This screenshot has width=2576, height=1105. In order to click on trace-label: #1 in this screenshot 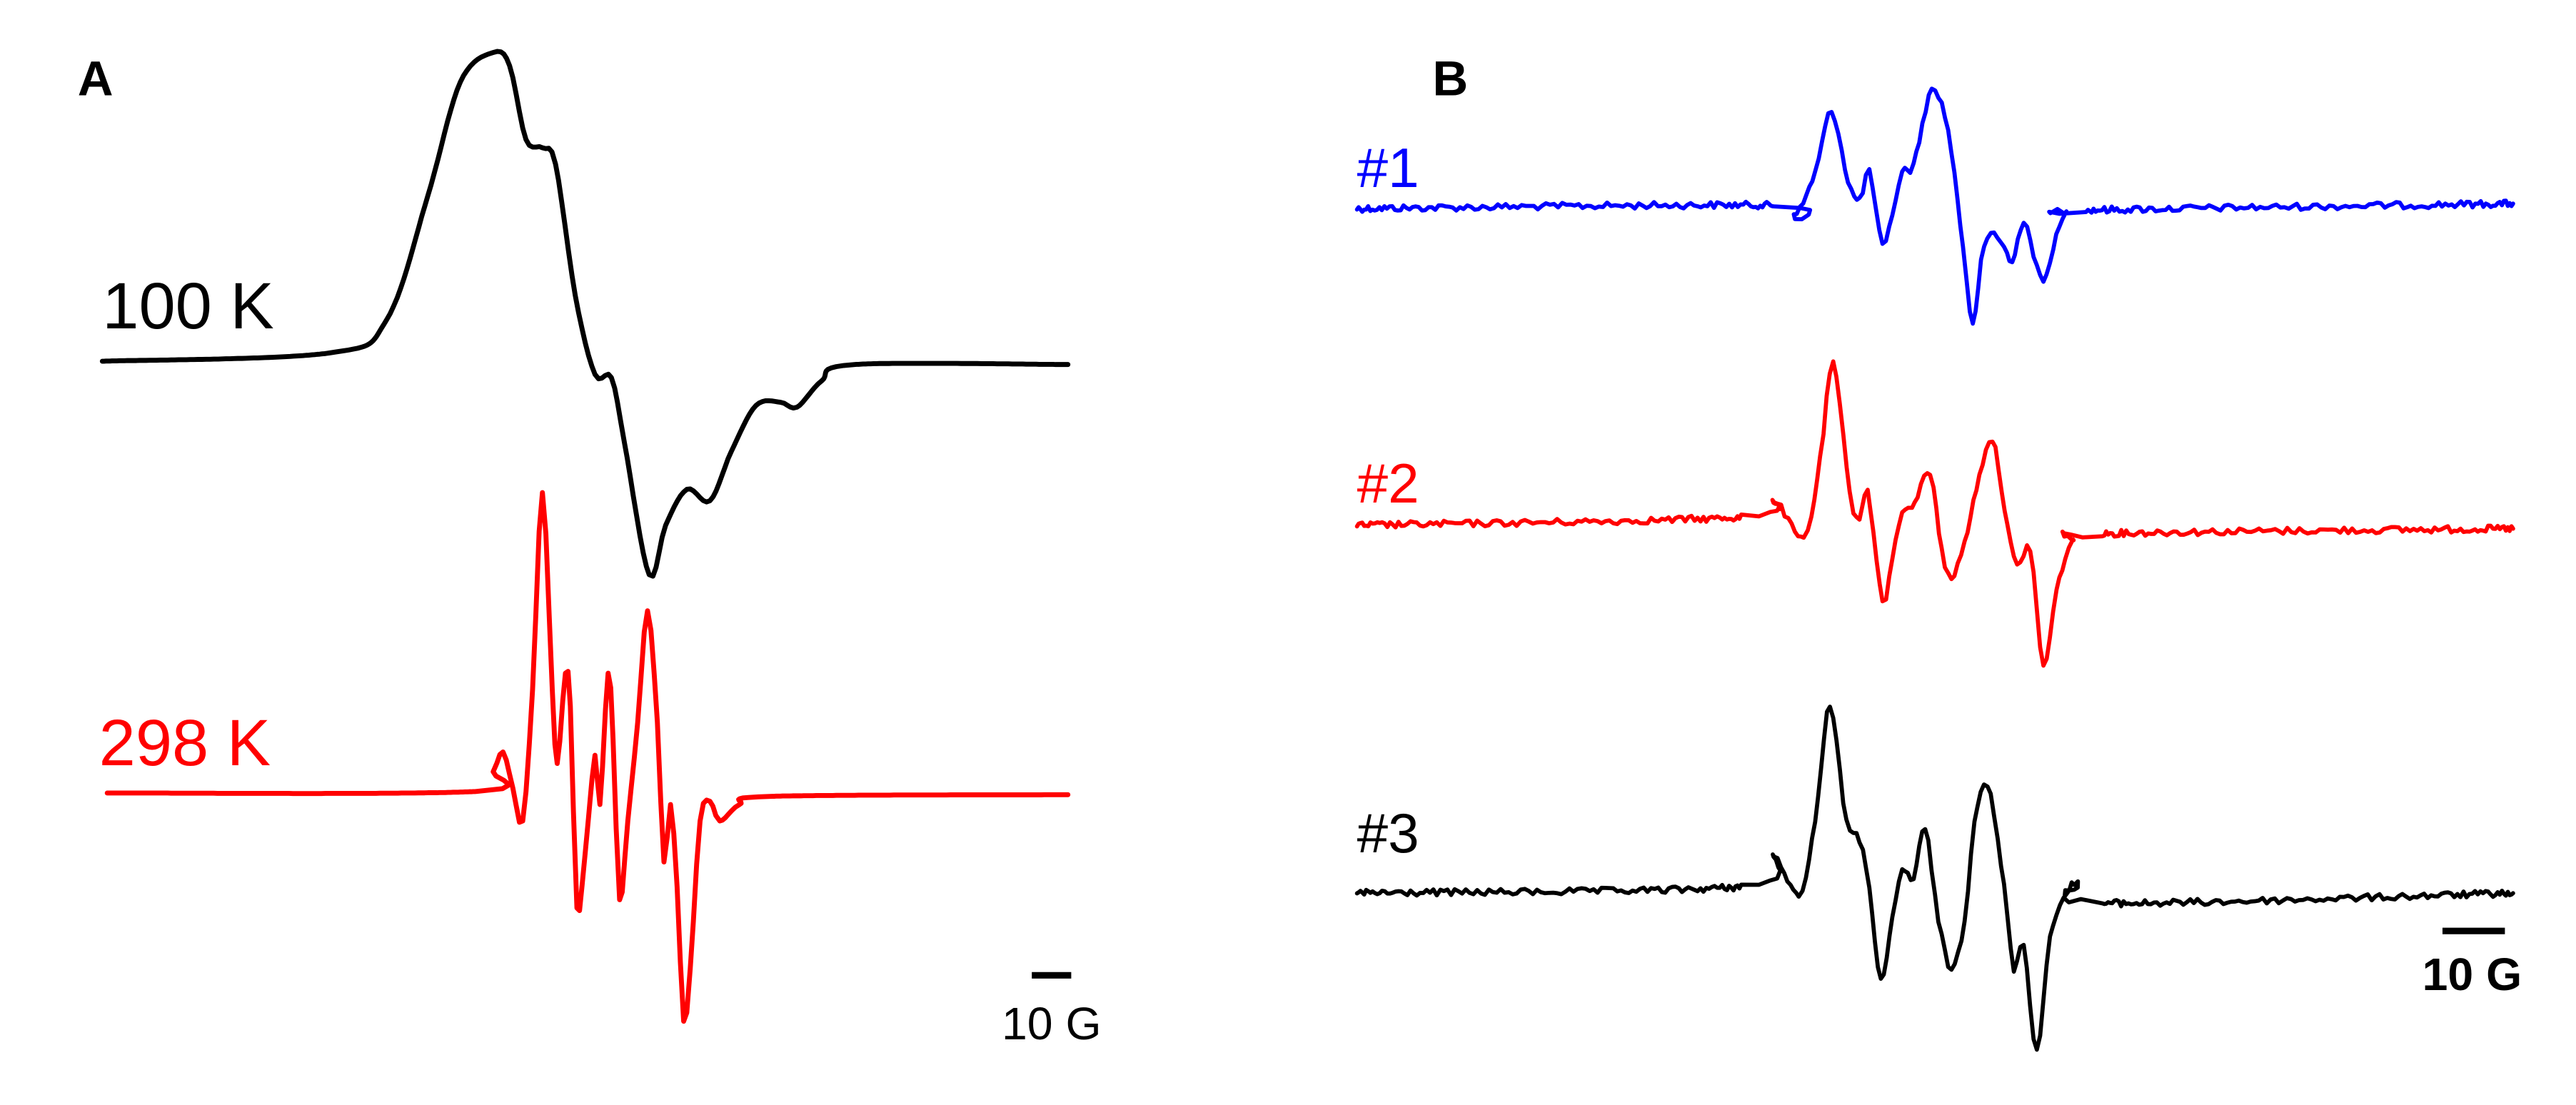, I will do `click(1388, 167)`.